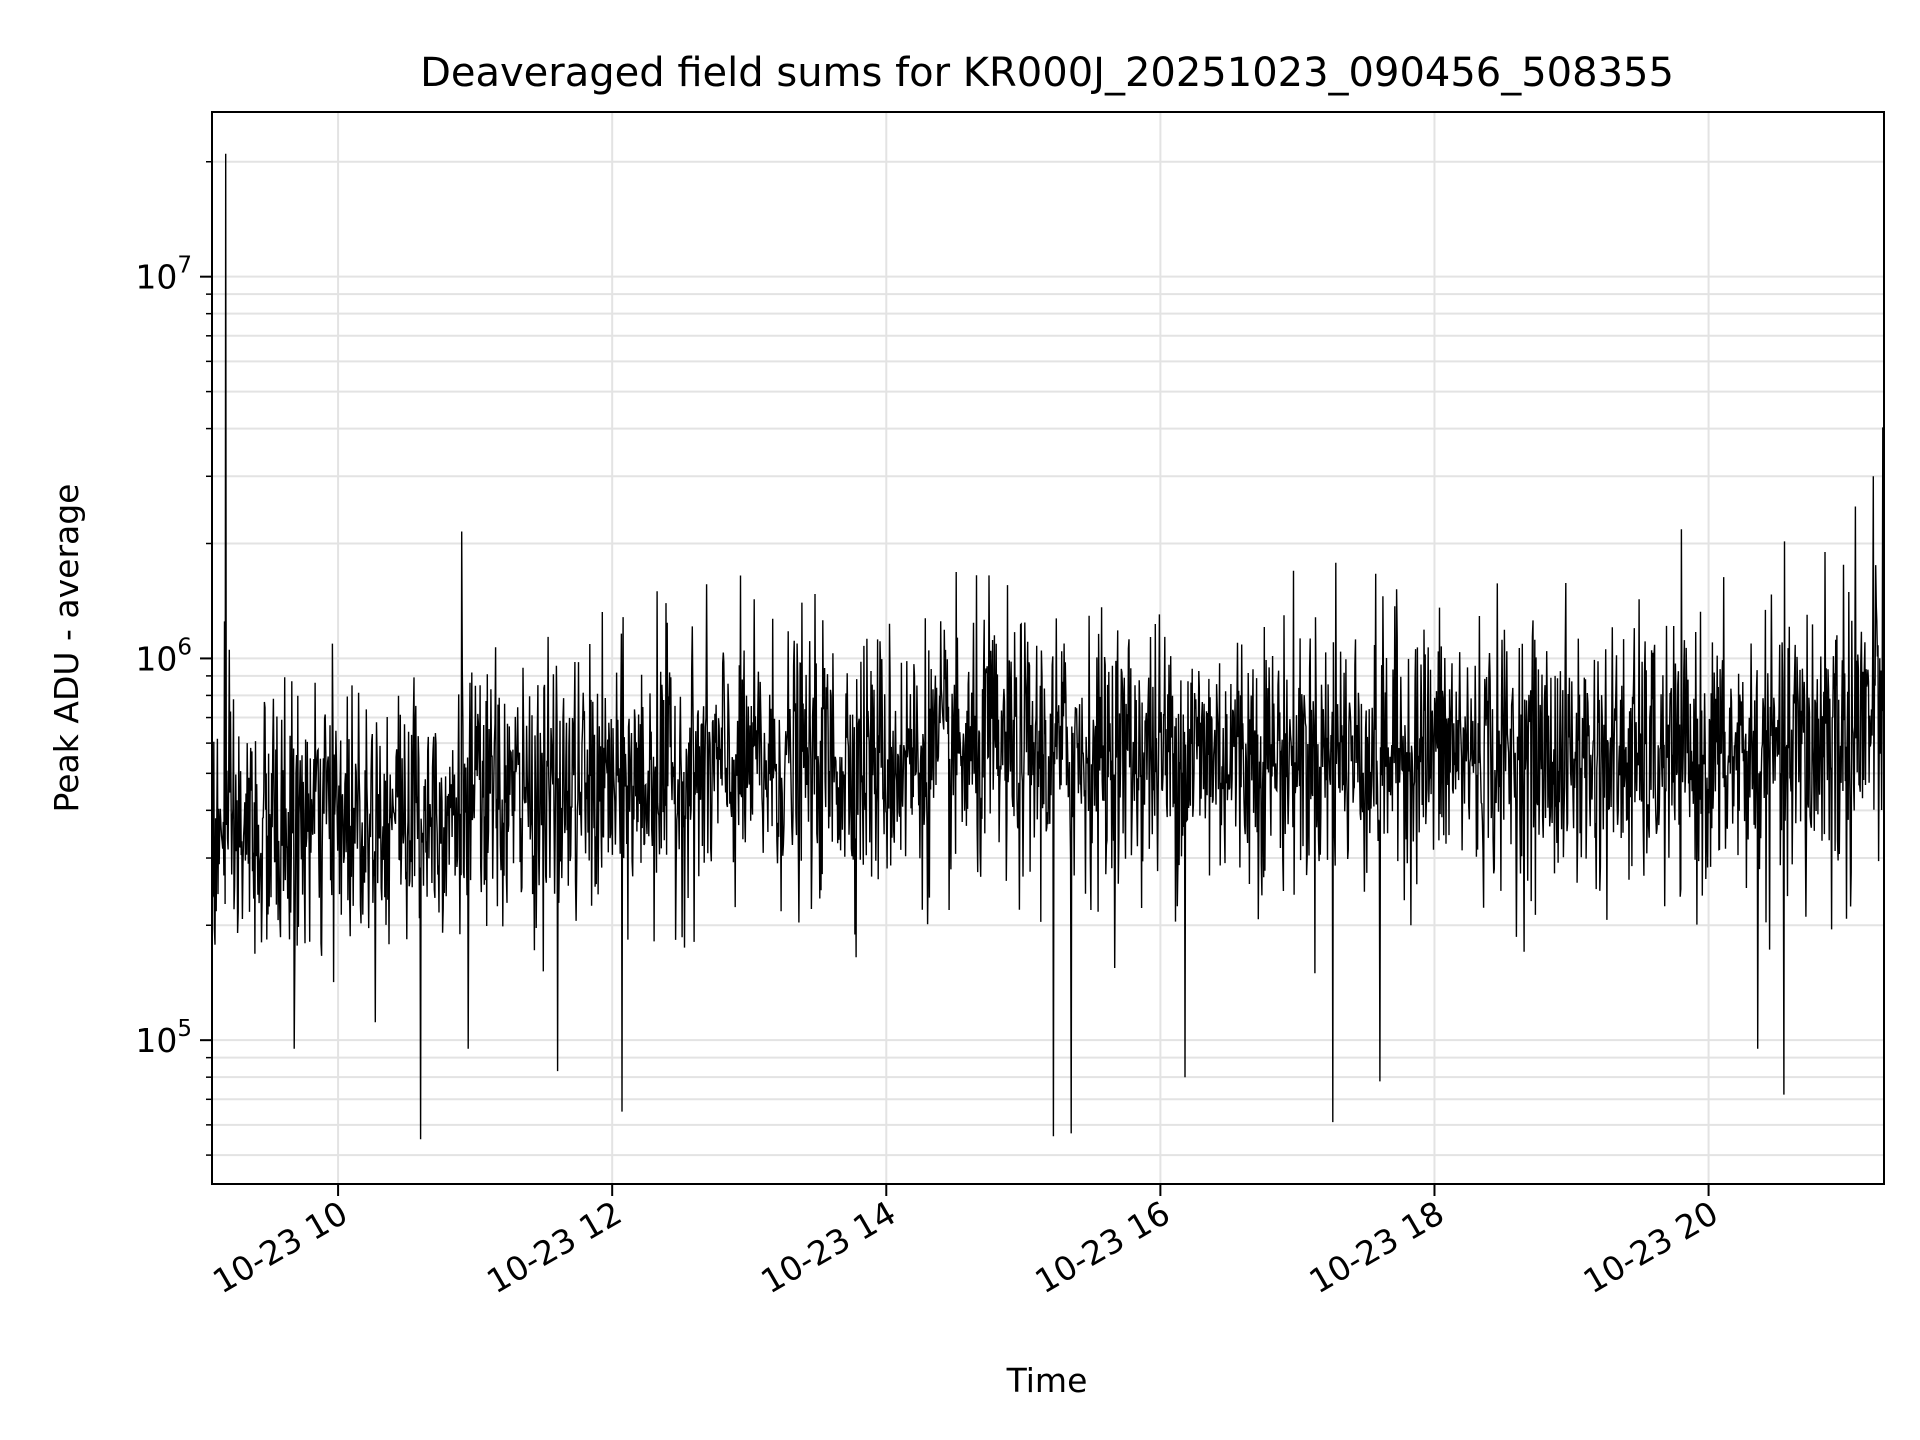 Image resolution: width=1920 pixels, height=1440 pixels. Describe the element at coordinates (163, 275) in the screenshot. I see `y-tick-label: 10⁷` at that location.